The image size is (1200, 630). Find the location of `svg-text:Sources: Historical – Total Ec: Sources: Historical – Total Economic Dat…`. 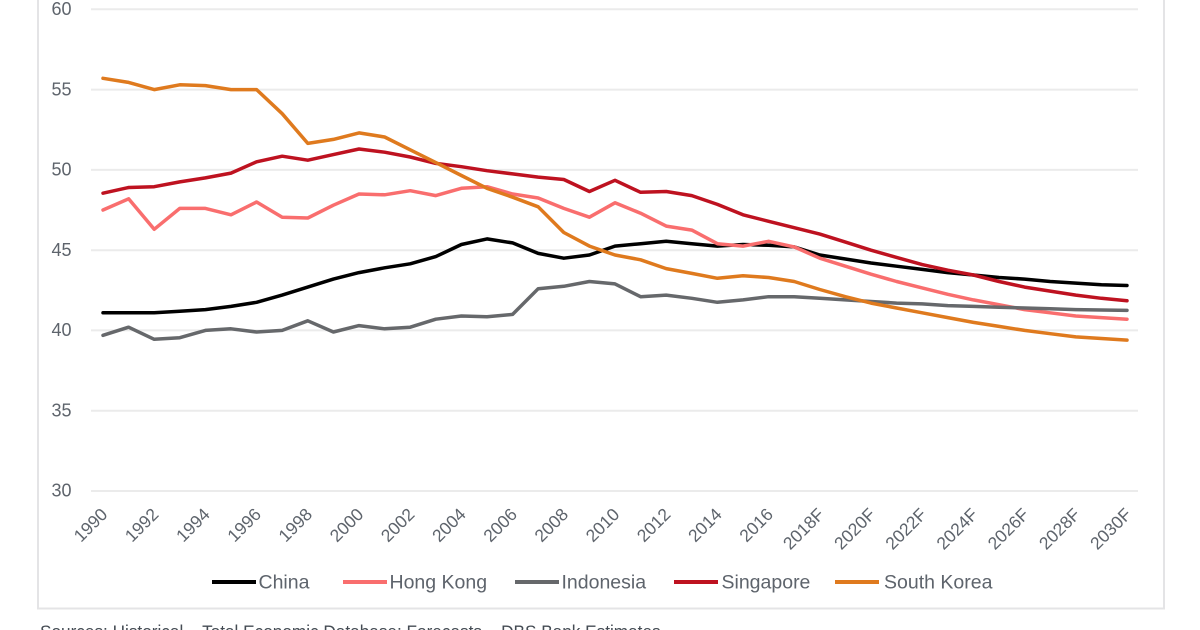

svg-text:Sources: Historical – Total Ec: Sources: Historical – Total Economic Dat… is located at coordinates (350, 626).